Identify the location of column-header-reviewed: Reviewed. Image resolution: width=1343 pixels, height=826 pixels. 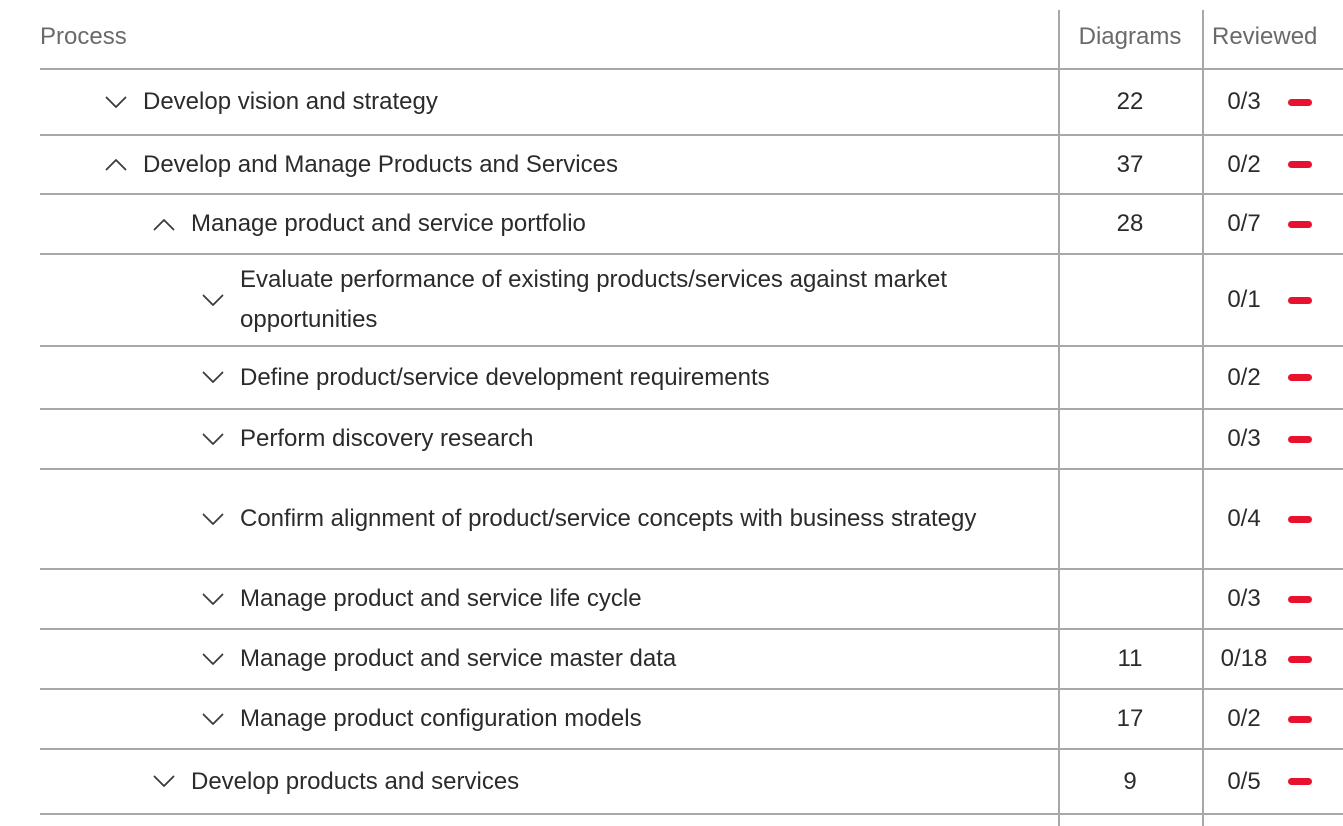
(1265, 36).